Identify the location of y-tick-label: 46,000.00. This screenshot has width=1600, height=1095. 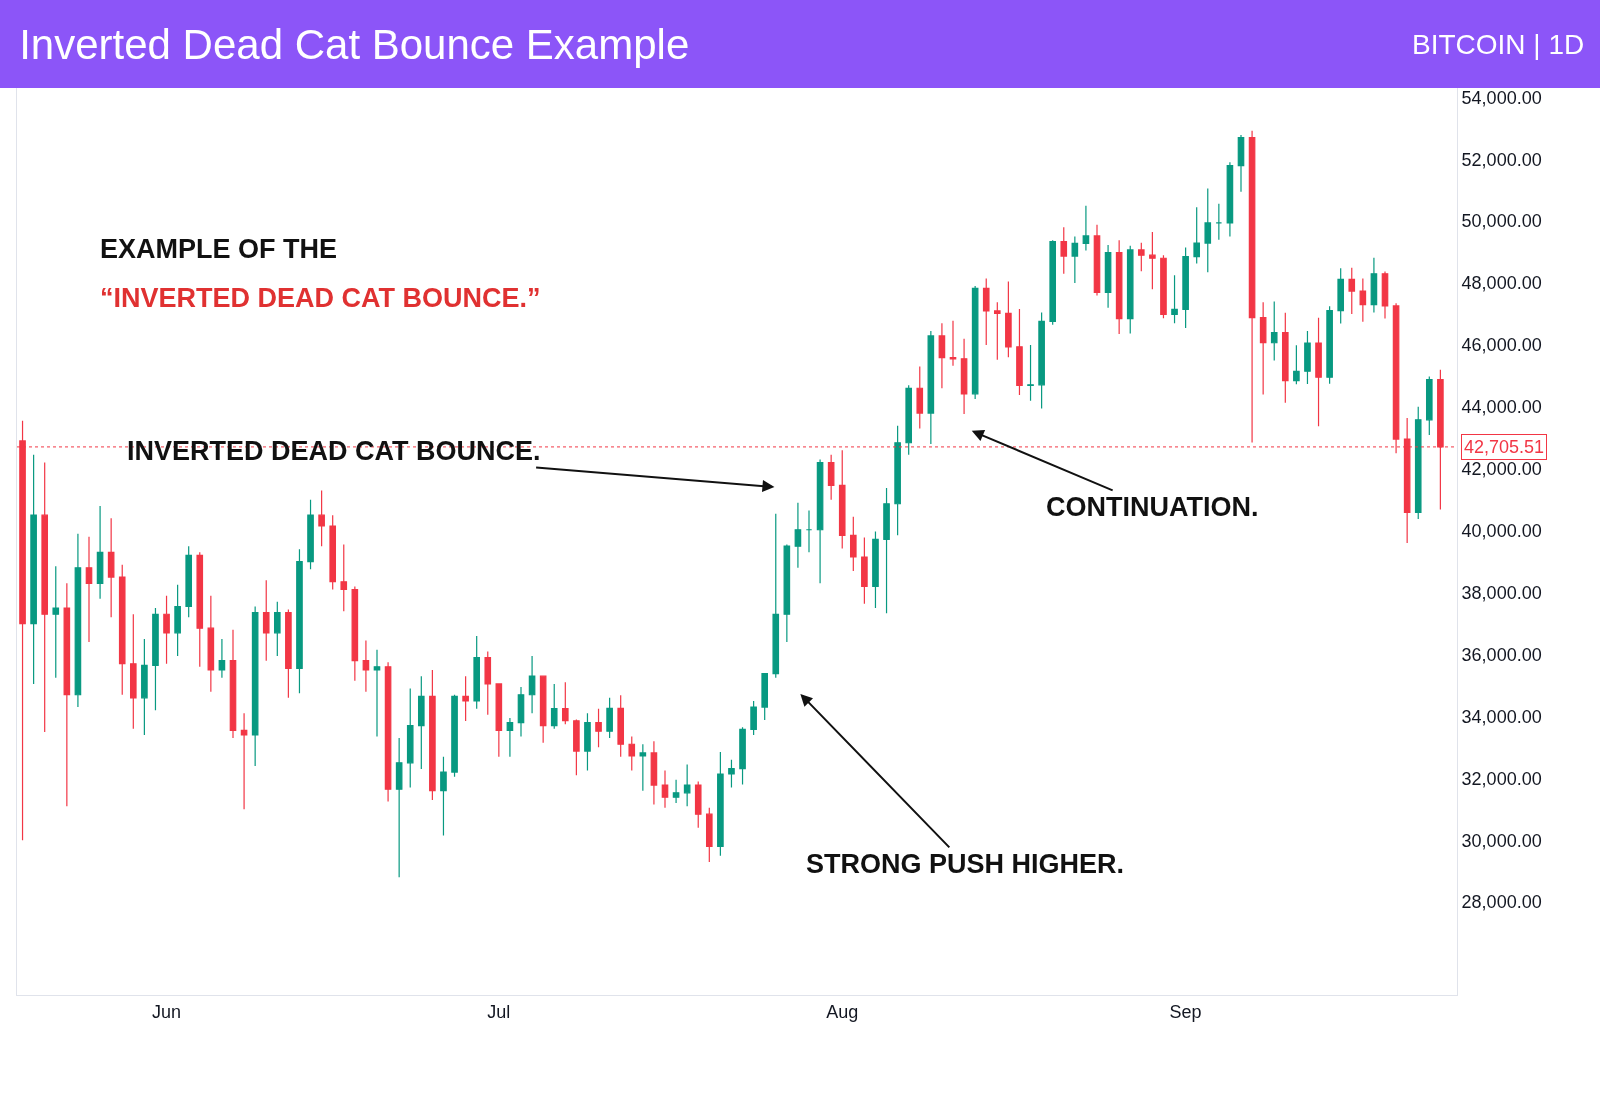
(1501, 345).